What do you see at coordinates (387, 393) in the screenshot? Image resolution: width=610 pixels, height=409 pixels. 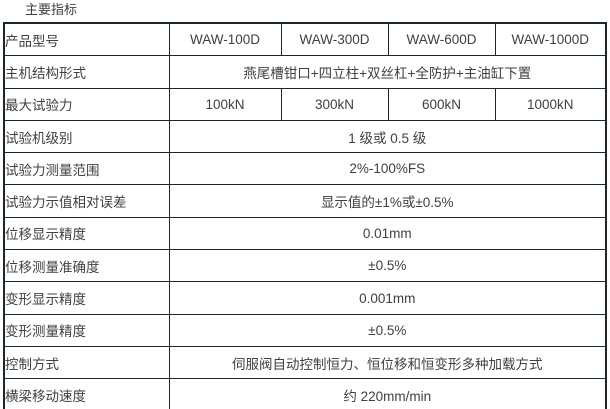 I see `spec-value: 约 220mm/min` at bounding box center [387, 393].